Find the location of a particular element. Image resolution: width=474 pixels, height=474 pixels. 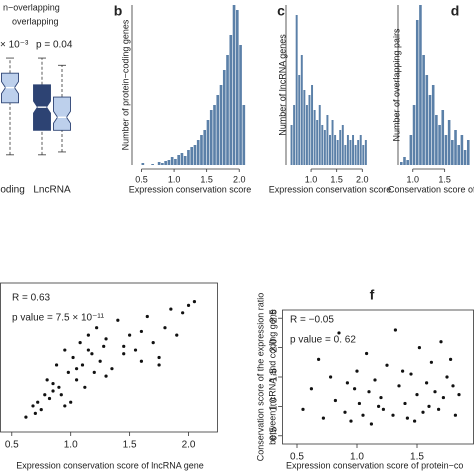

y-axis-label: Number of lncRNA genes is located at coordinates (282, 85).